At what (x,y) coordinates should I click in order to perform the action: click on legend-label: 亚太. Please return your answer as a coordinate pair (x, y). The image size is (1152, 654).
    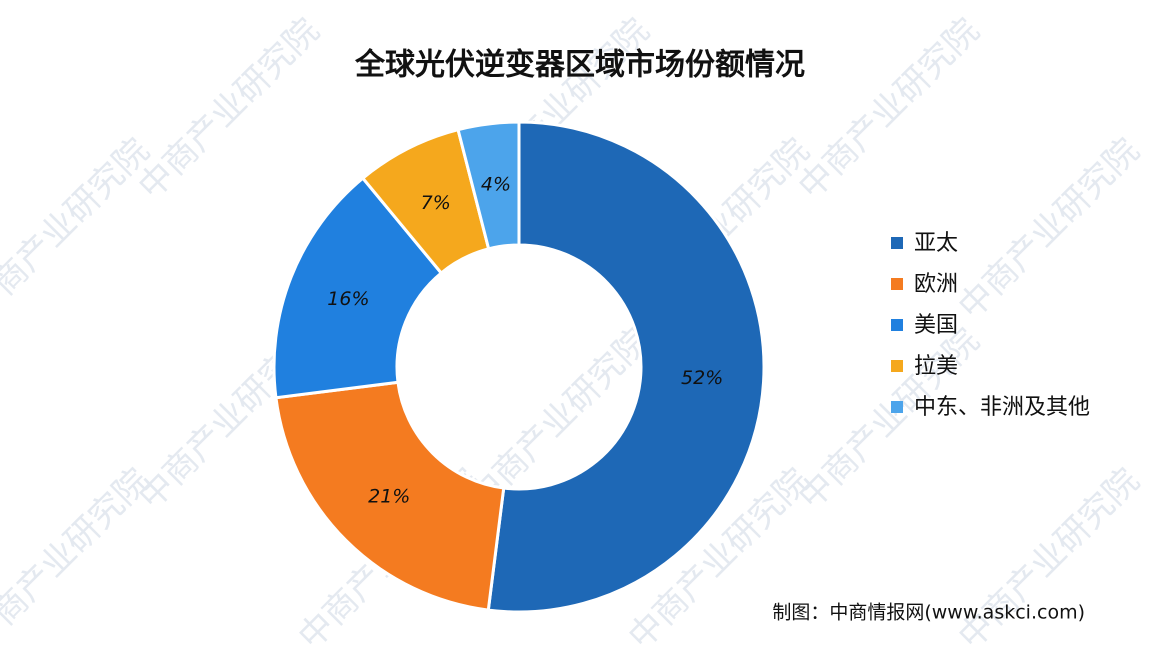
    Looking at the image, I should click on (936, 243).